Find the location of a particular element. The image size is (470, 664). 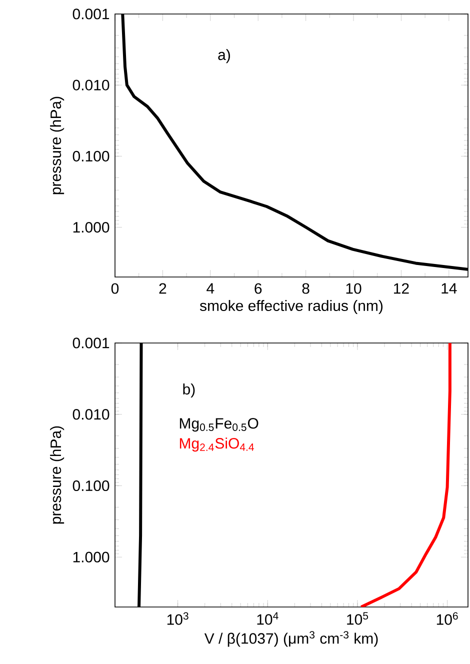

x-tick-label: 0 is located at coordinates (115, 288).